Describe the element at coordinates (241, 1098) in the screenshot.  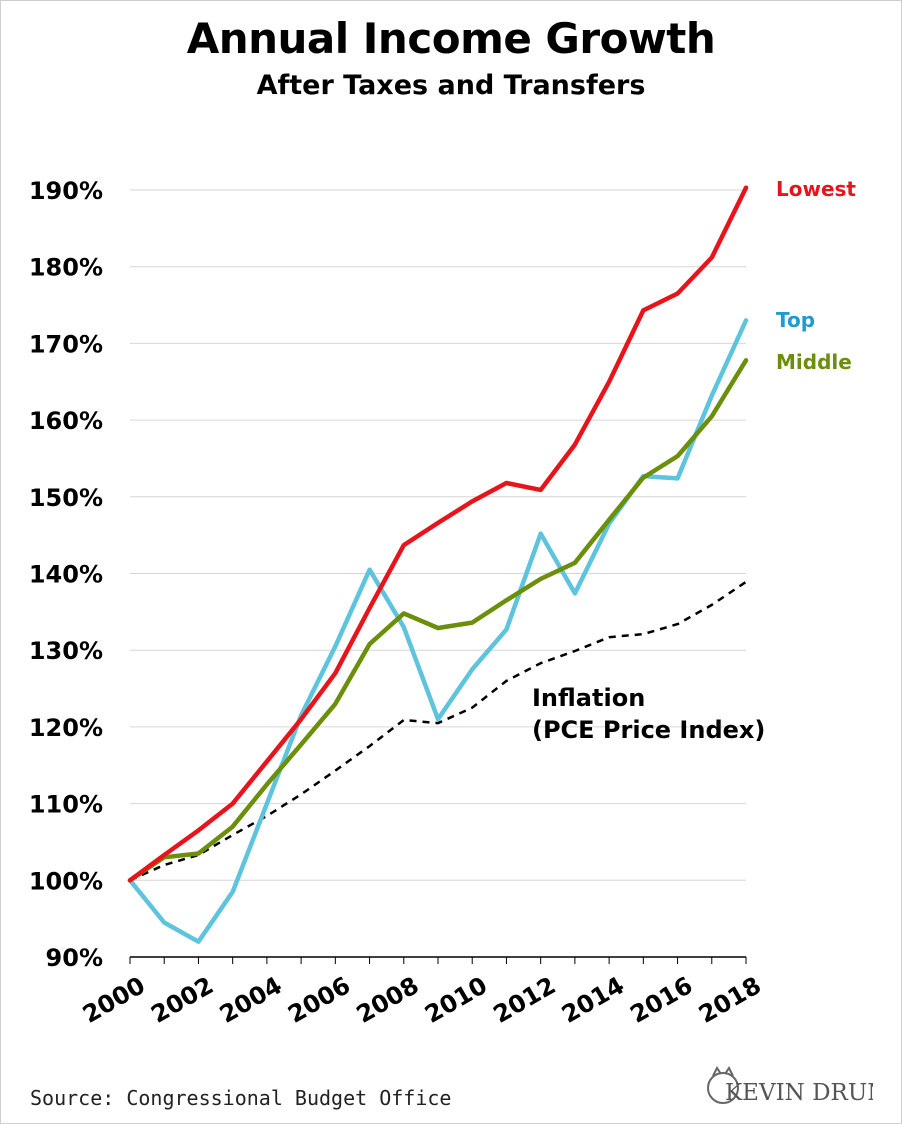
I see `source-note: Source: Congressional Budget Office` at that location.